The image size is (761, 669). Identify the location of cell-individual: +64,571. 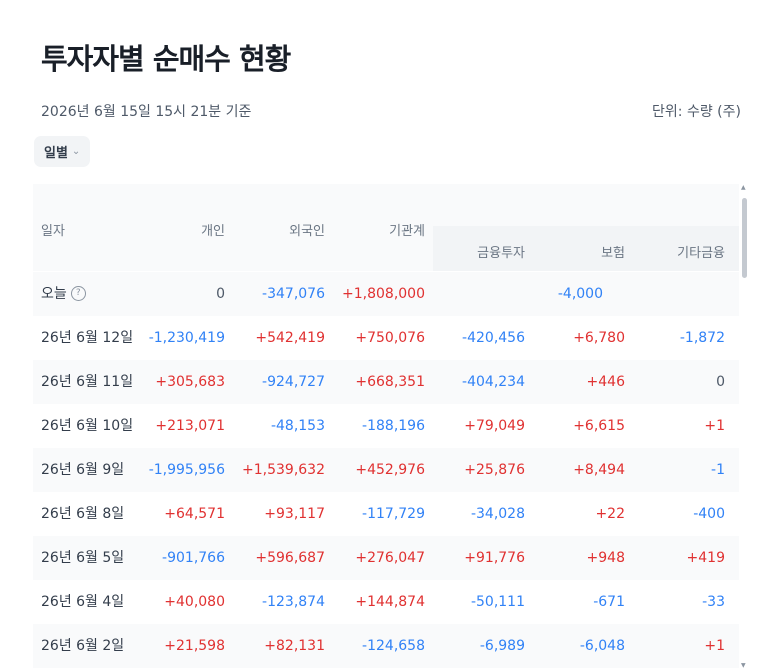
(194, 514).